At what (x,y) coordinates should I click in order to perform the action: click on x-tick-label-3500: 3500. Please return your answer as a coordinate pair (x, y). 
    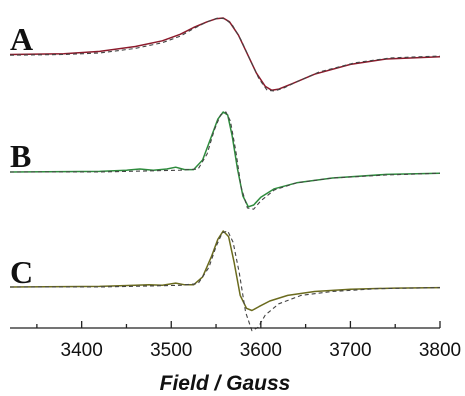
    Looking at the image, I should click on (171, 350).